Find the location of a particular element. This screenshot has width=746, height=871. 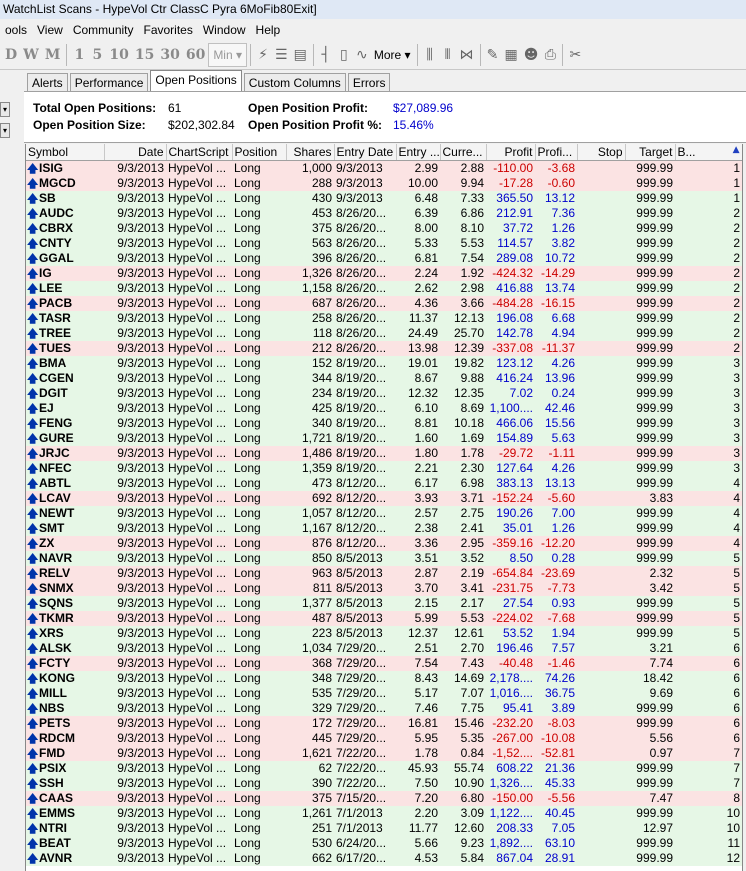

col-header-entry-date: Entry Date is located at coordinates (365, 152).